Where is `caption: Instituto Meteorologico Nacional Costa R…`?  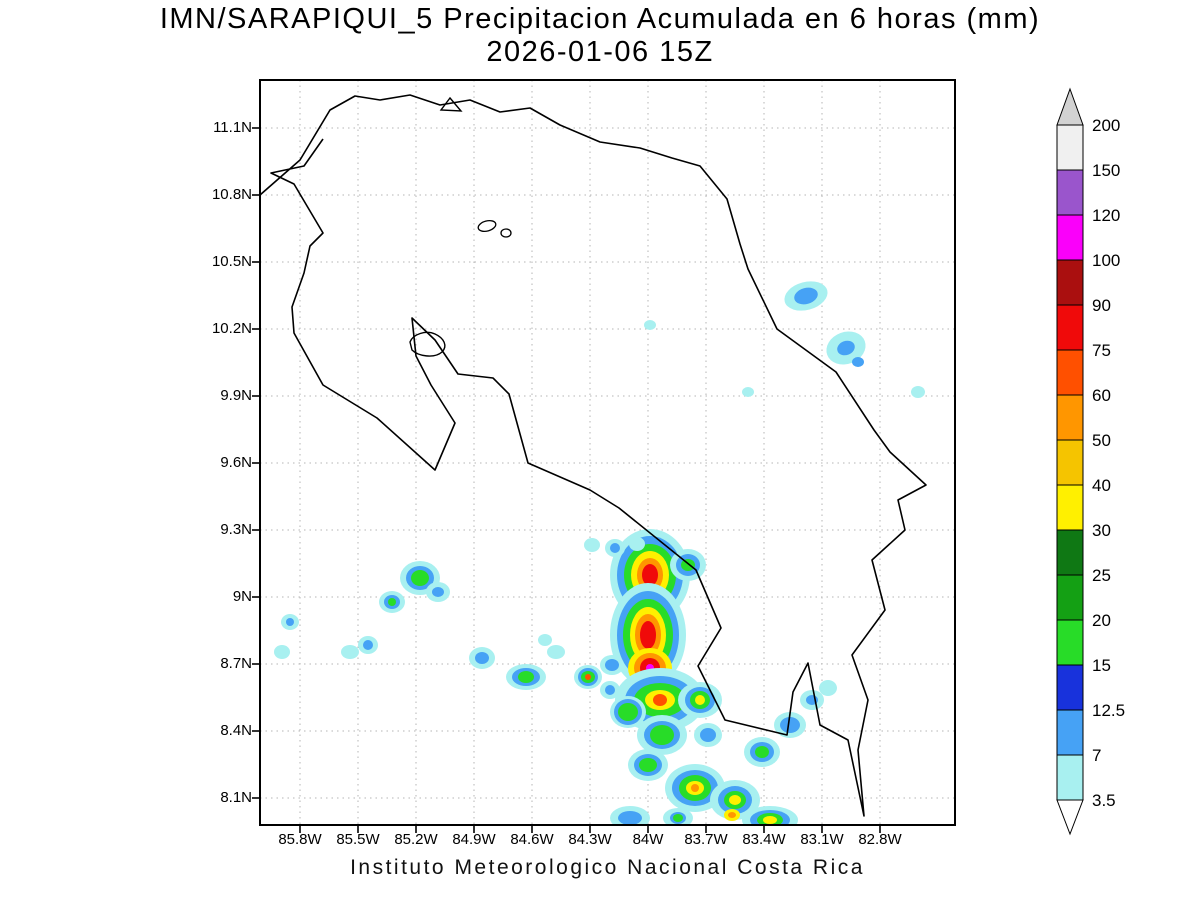
caption: Instituto Meteorologico Nacional Costa R… is located at coordinates (607, 867).